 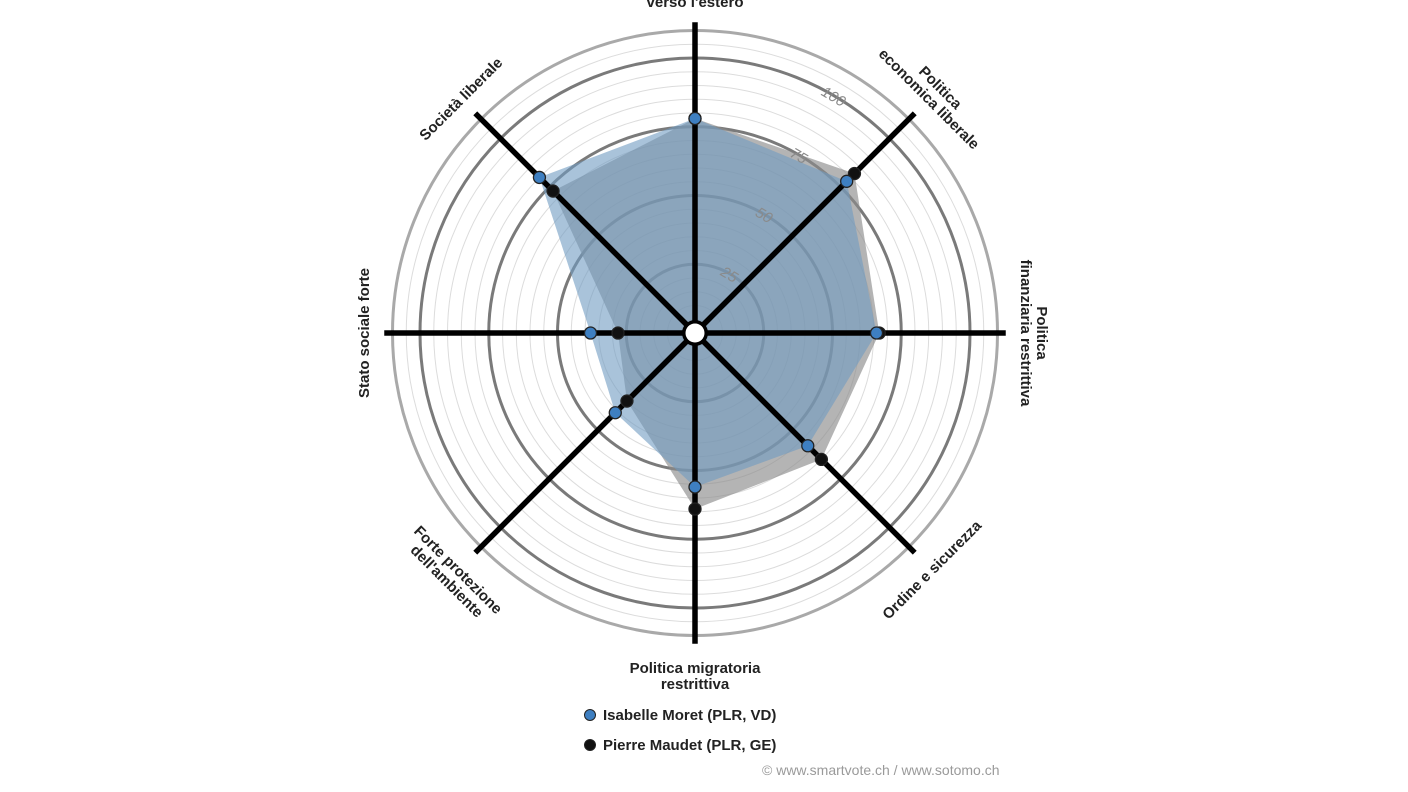 I want to click on legend-item-maudet: Pierre Maudet (PLR, GE), so click(x=680, y=745).